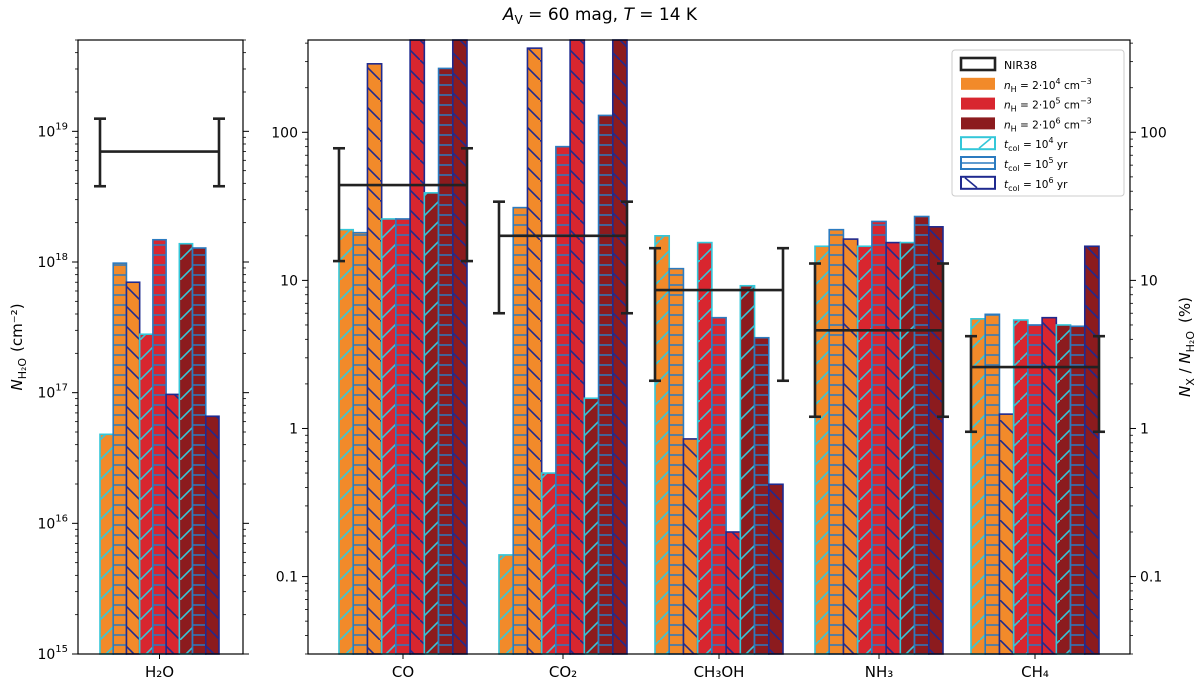 The image size is (1200, 680). I want to click on bar-ch-n4t4, so click(978, 486).